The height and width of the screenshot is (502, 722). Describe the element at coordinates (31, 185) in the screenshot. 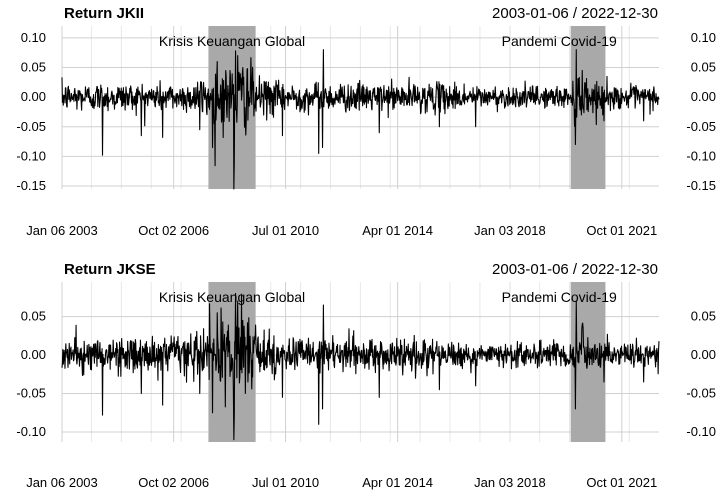

I see `y-tick-label-left: -0.15` at that location.